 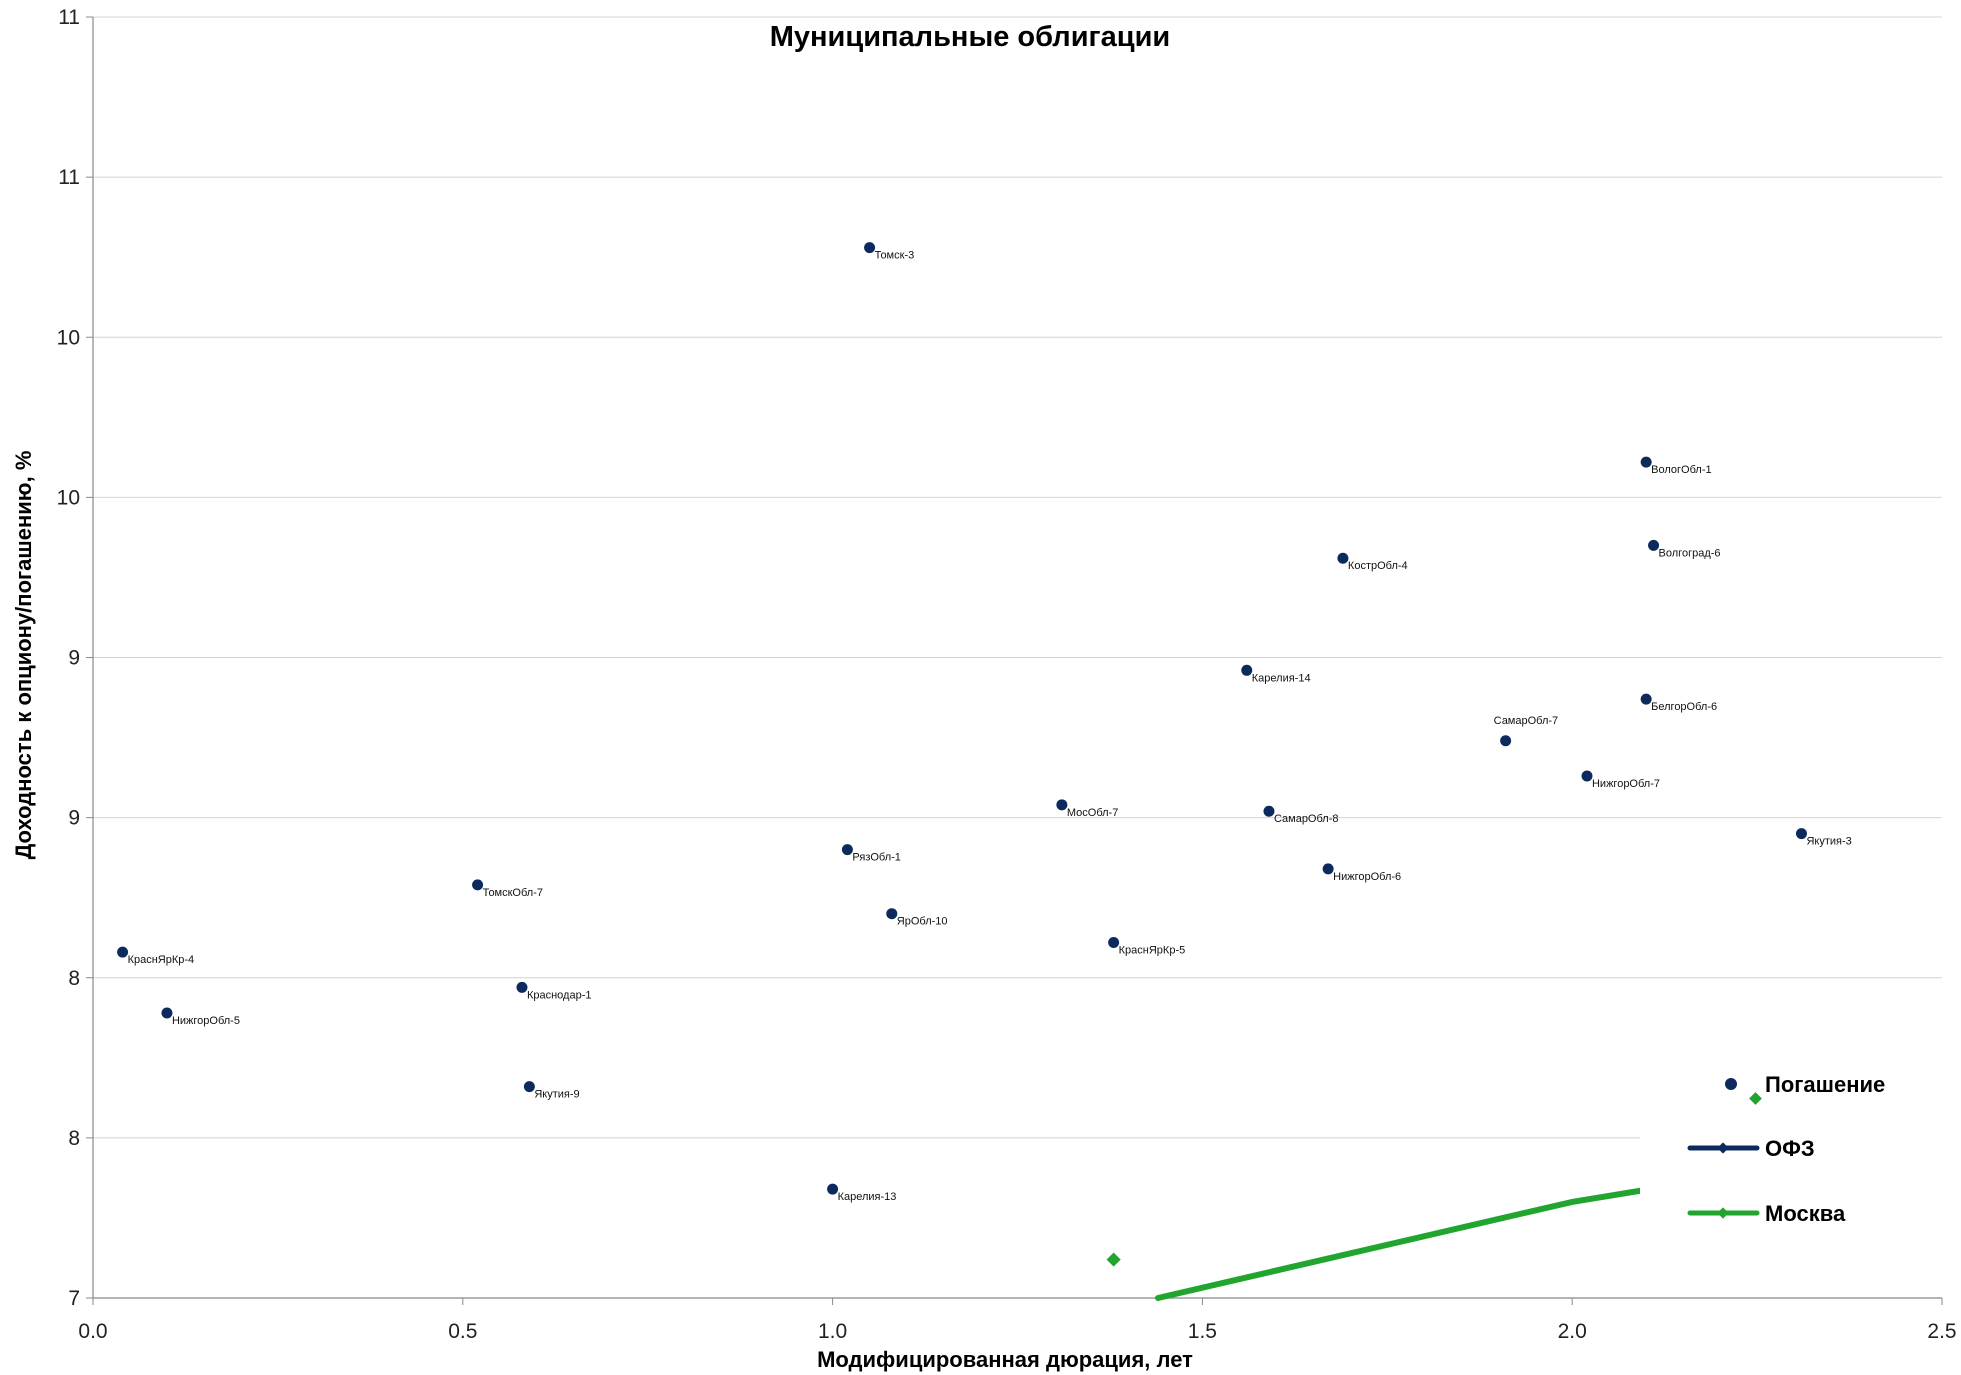 I want to click on data-point-label: Томск-3, so click(x=895, y=256).